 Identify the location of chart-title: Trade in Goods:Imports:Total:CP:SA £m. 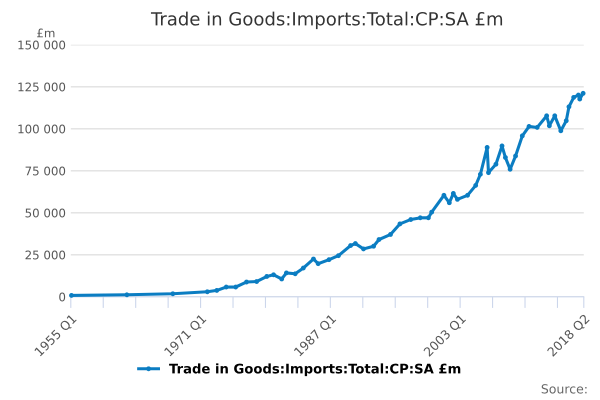
(326, 21).